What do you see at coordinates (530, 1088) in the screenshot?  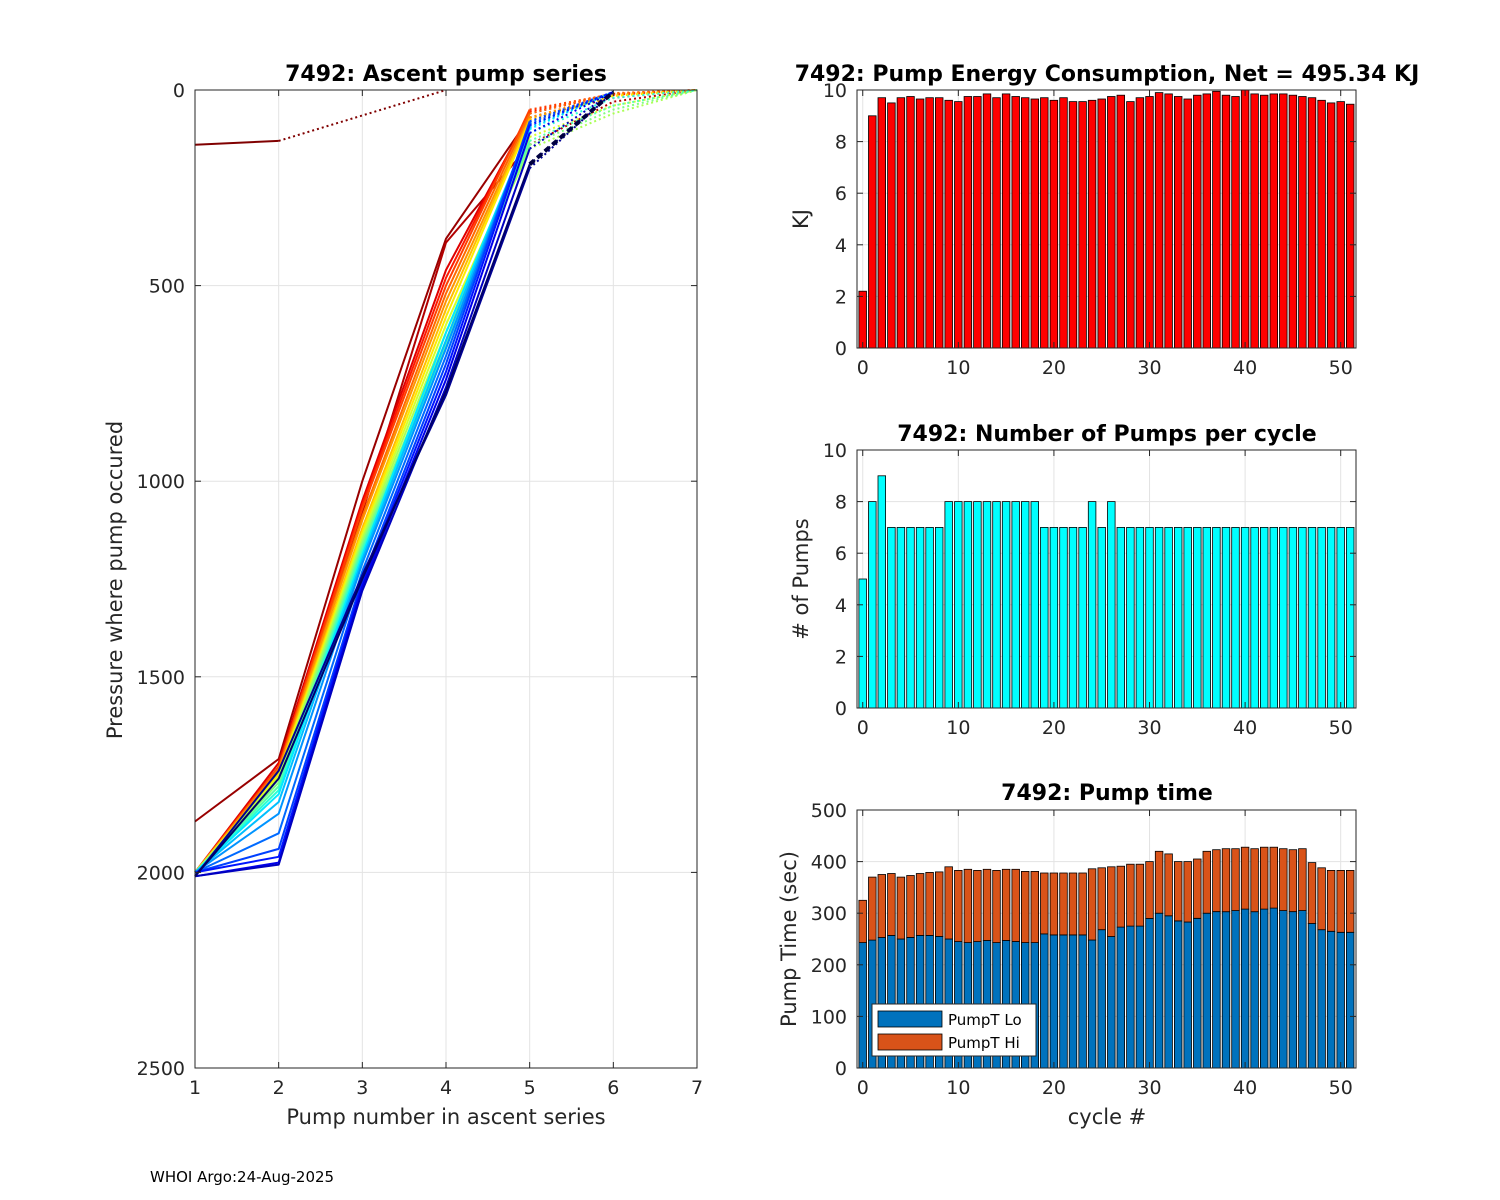 I see `ascent-x-tick-label: 5` at bounding box center [530, 1088].